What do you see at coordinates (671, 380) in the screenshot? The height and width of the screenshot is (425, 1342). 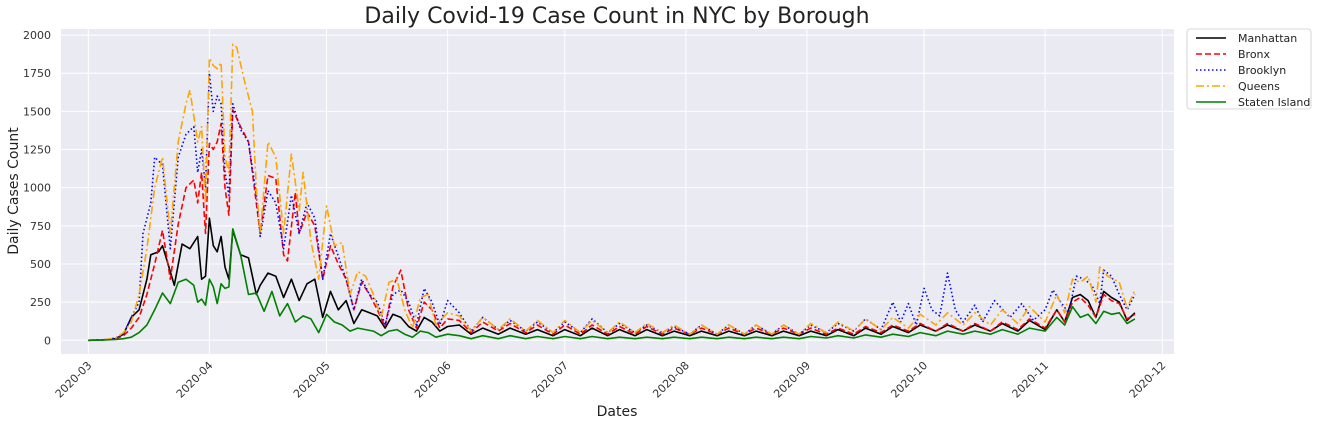 I see `x-tick-label: 2020-08` at bounding box center [671, 380].